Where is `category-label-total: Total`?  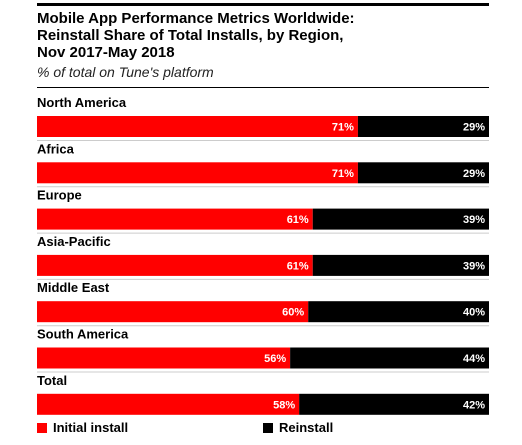
category-label-total: Total is located at coordinates (52, 380).